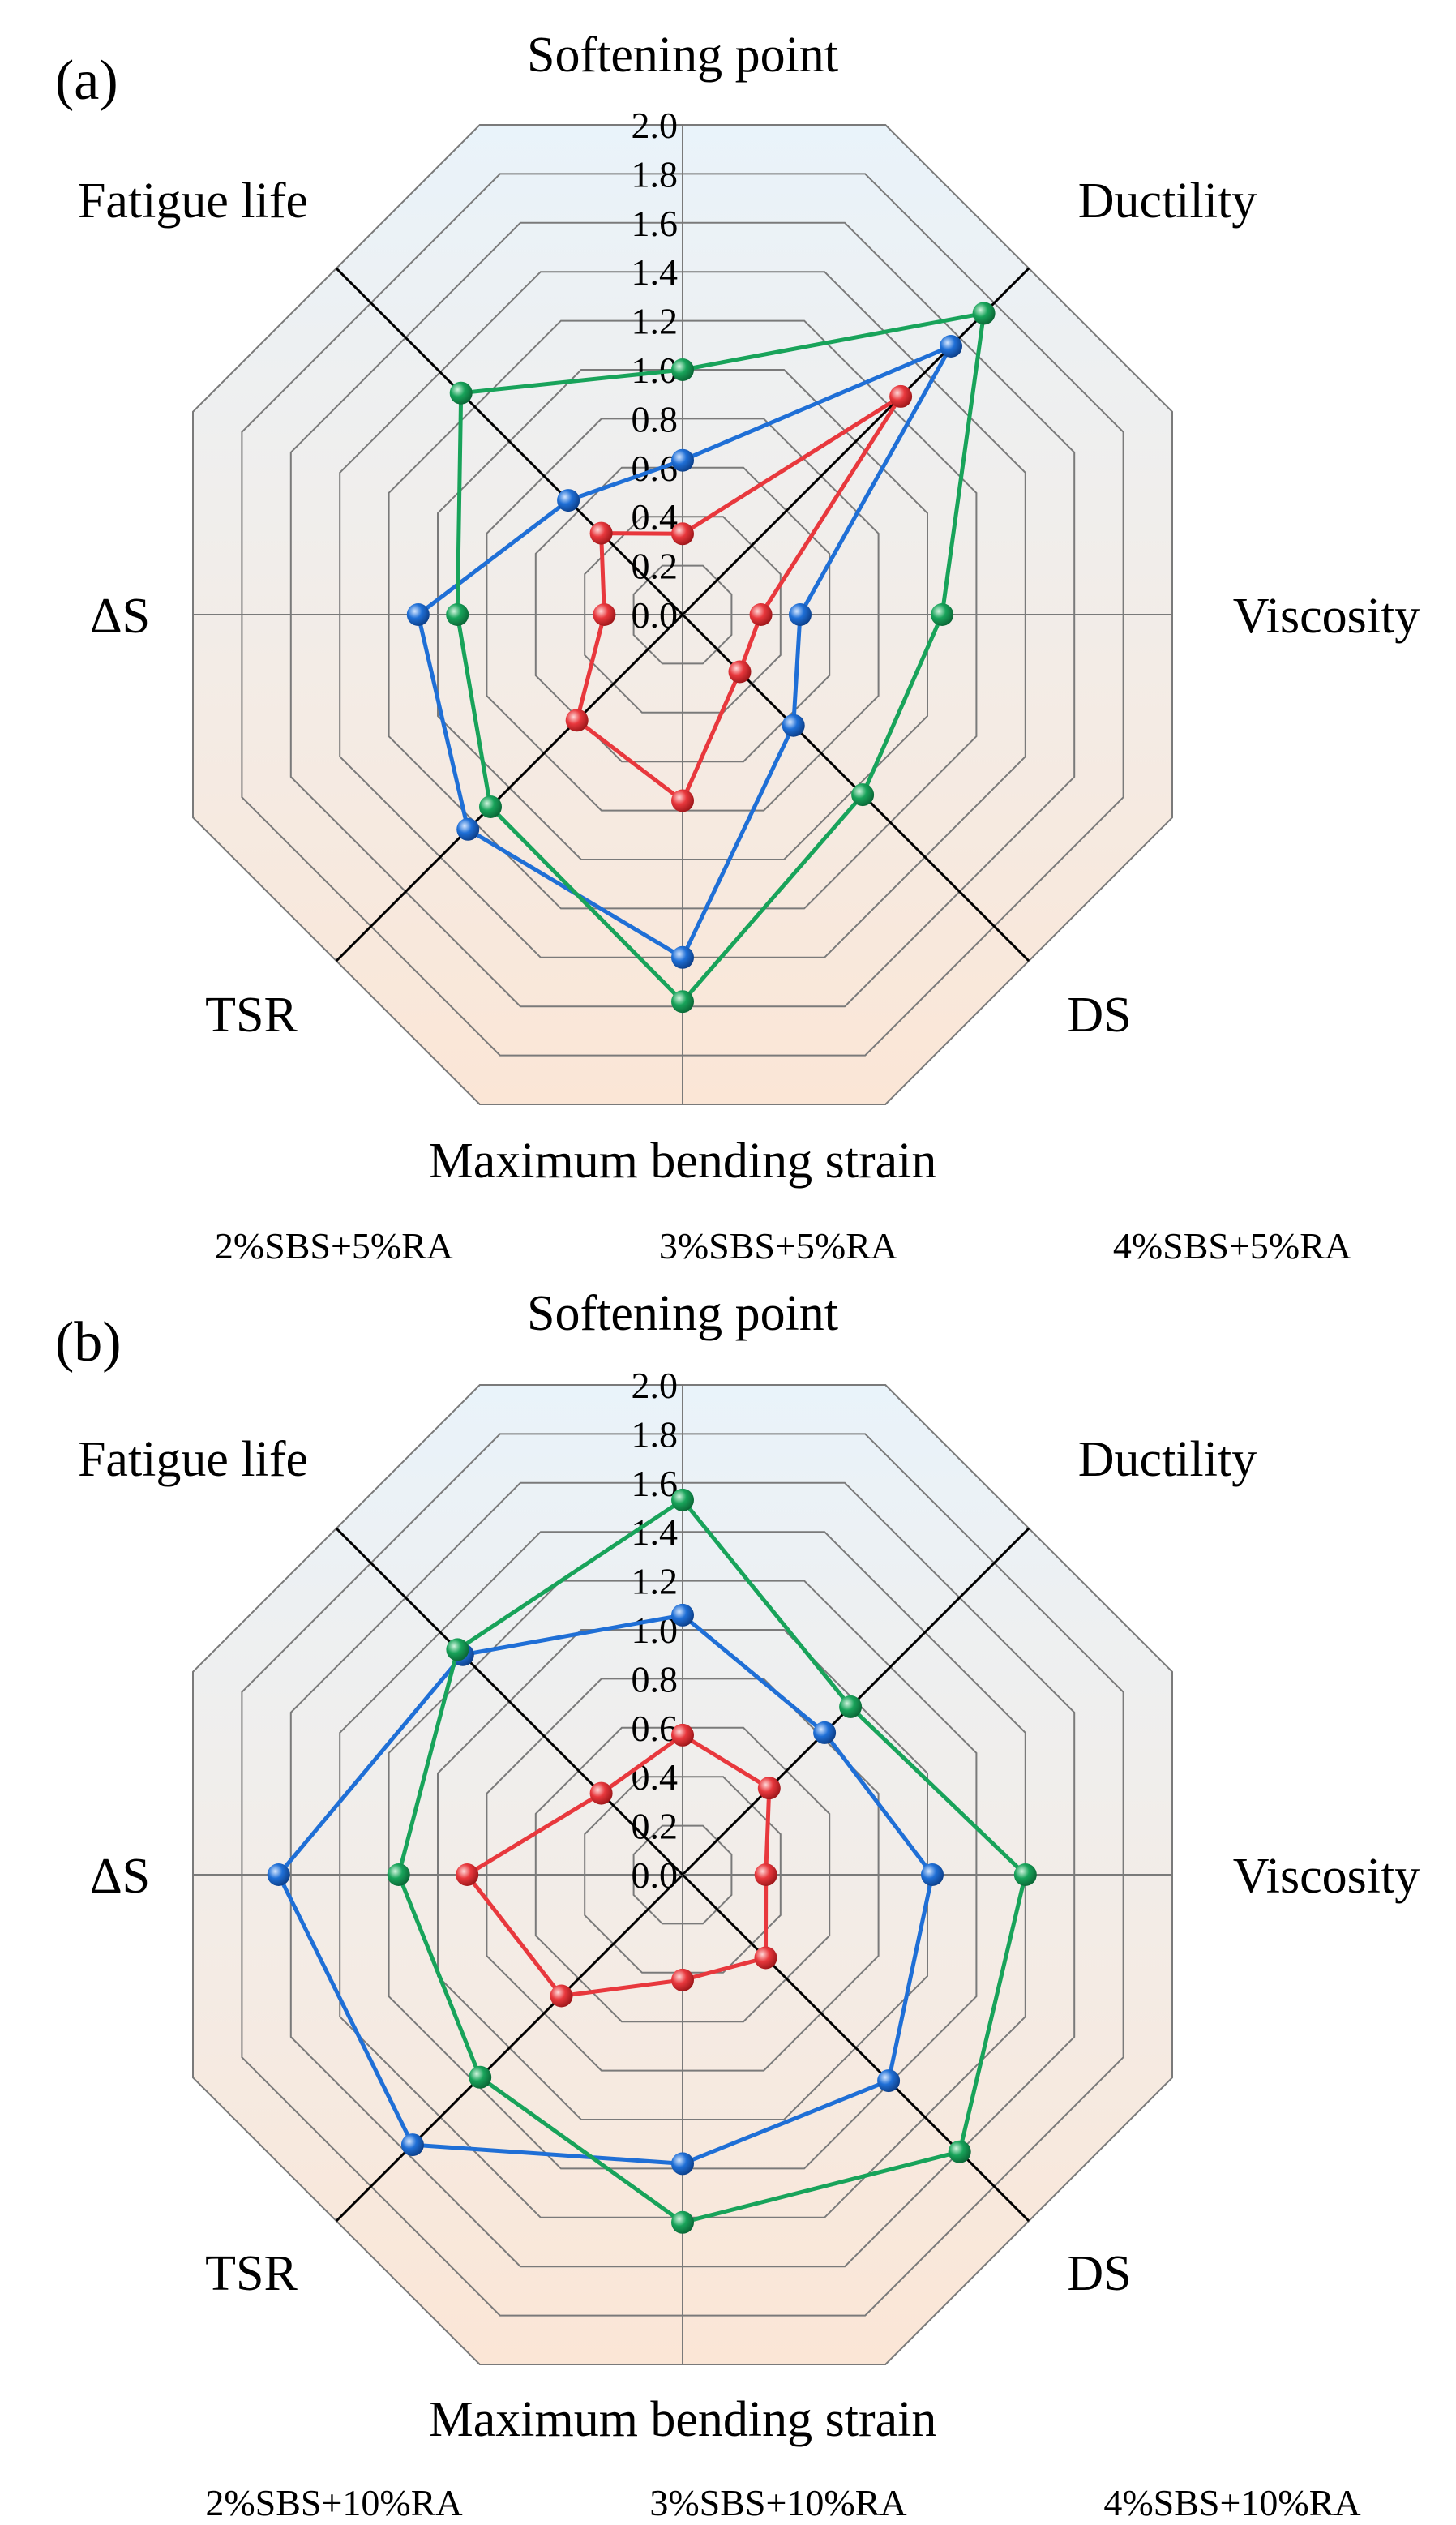  I want to click on panel-label: (a), so click(86, 80).